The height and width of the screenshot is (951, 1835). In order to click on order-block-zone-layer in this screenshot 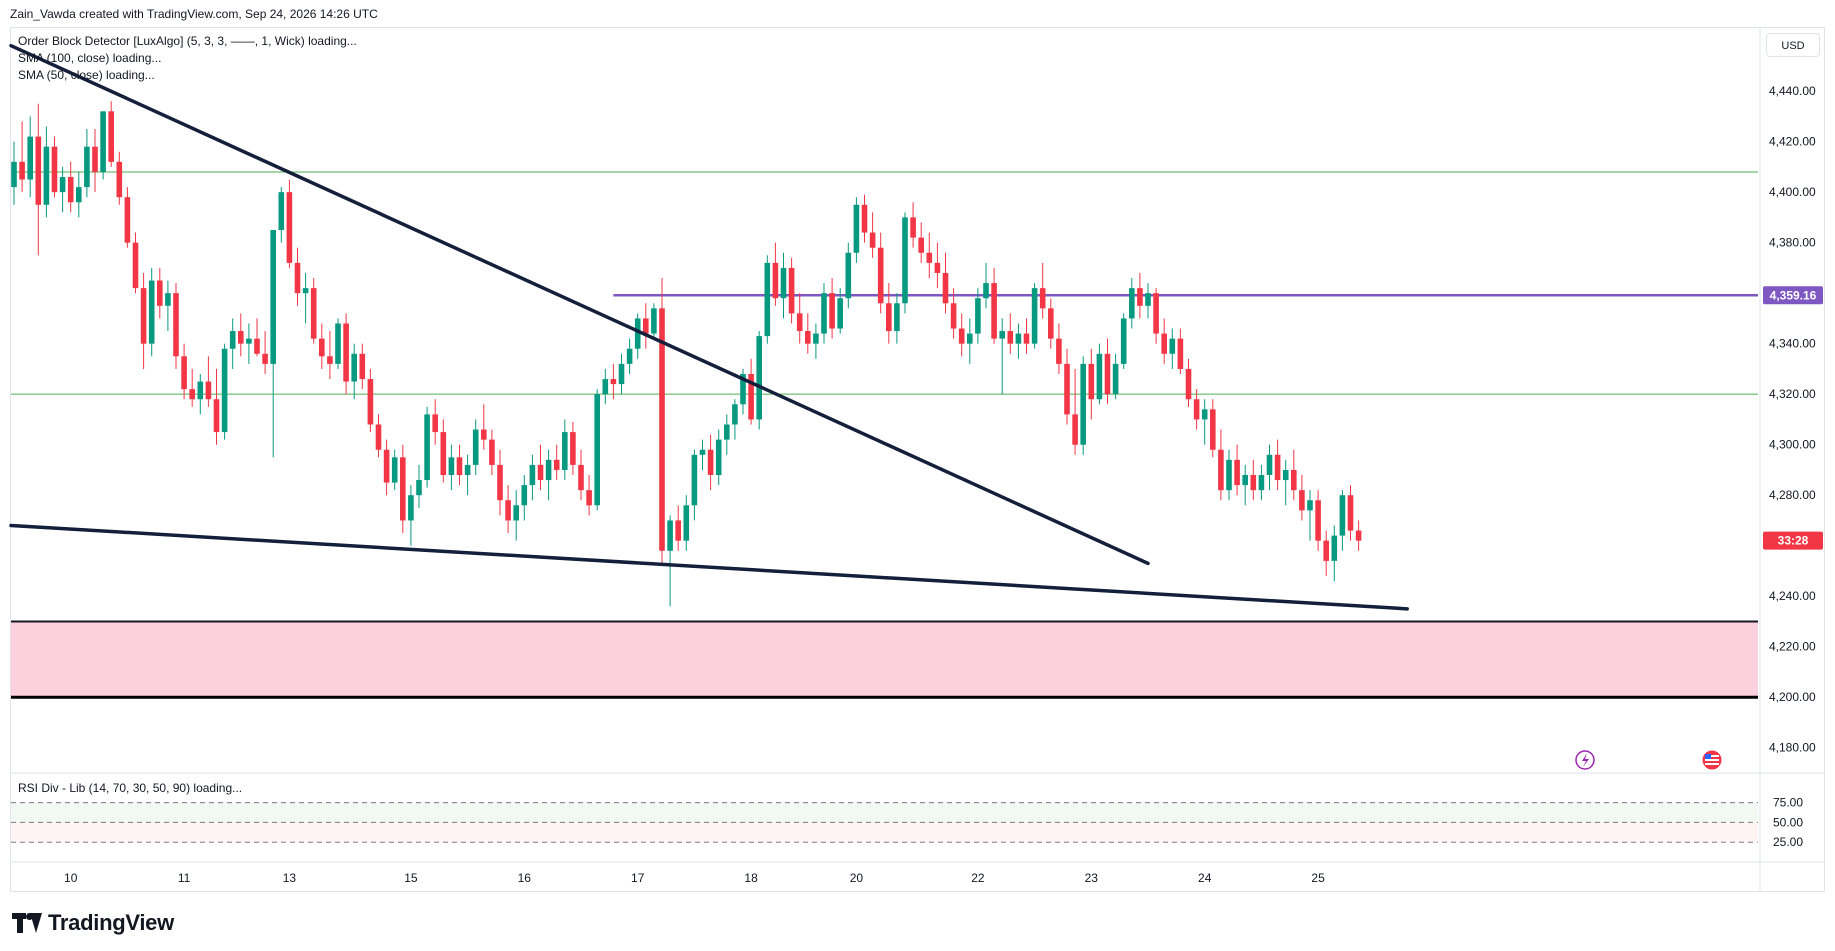, I will do `click(884, 659)`.